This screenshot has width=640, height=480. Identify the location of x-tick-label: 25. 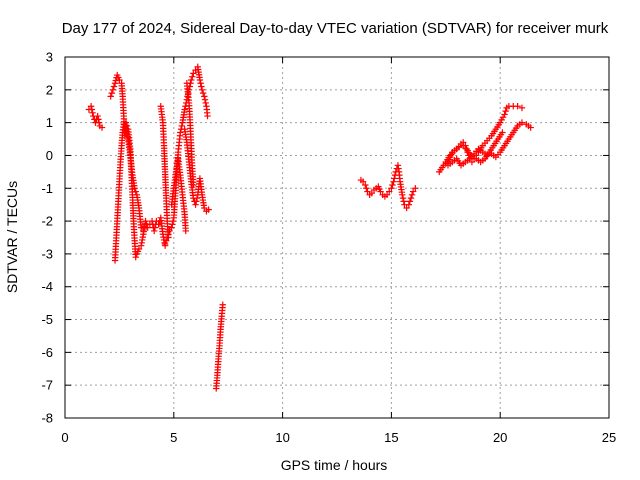
(609, 437).